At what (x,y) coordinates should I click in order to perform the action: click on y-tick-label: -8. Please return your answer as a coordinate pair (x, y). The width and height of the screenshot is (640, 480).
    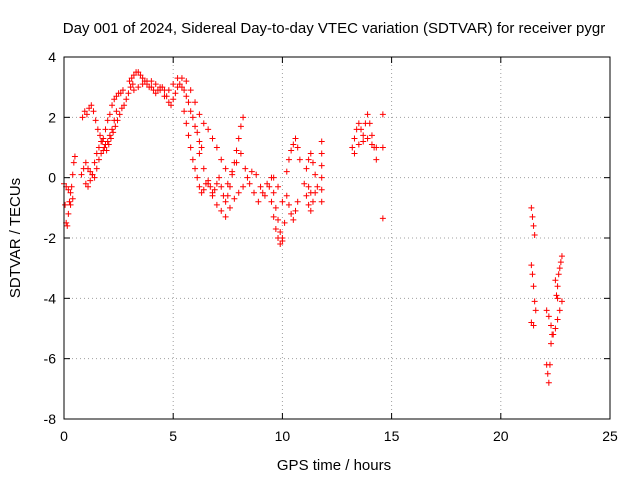
    Looking at the image, I should click on (50, 419).